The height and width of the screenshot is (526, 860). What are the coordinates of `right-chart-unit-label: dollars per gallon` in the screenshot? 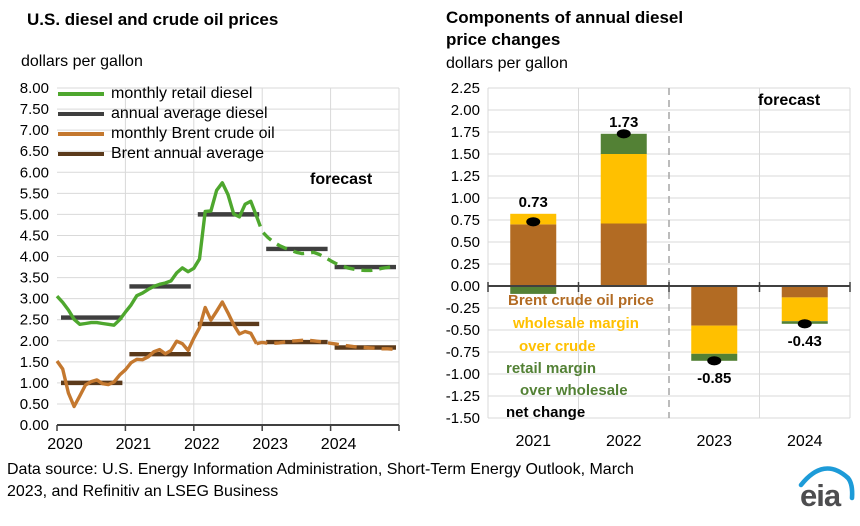 It's located at (507, 63).